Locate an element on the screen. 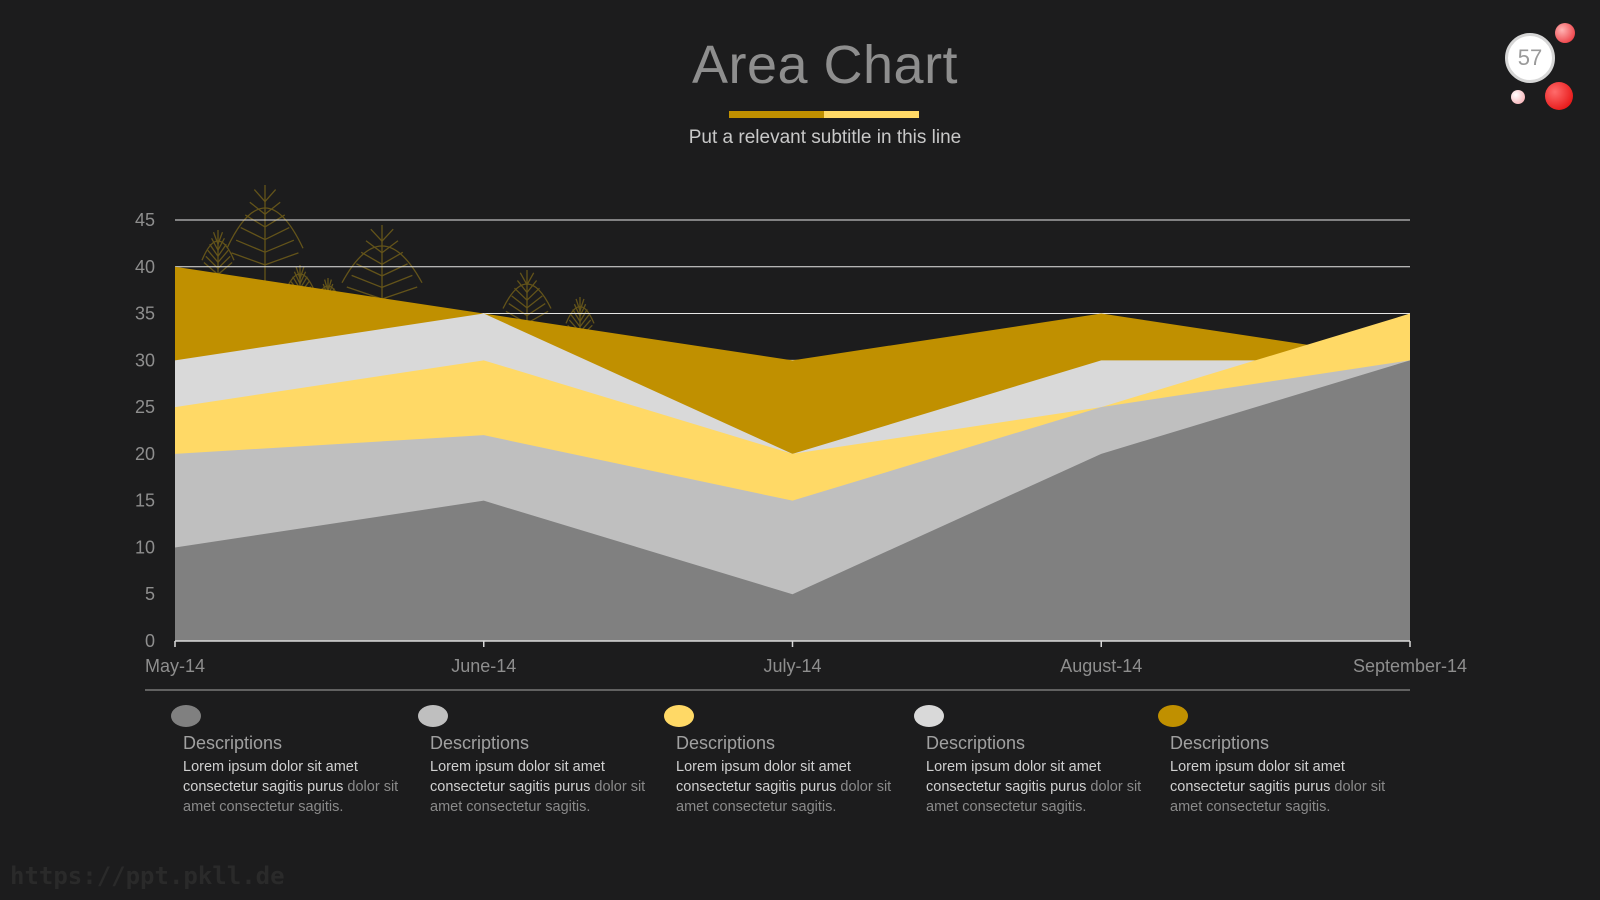 The width and height of the screenshot is (1600, 900). x-tick-label: May-14 is located at coordinates (175, 666).